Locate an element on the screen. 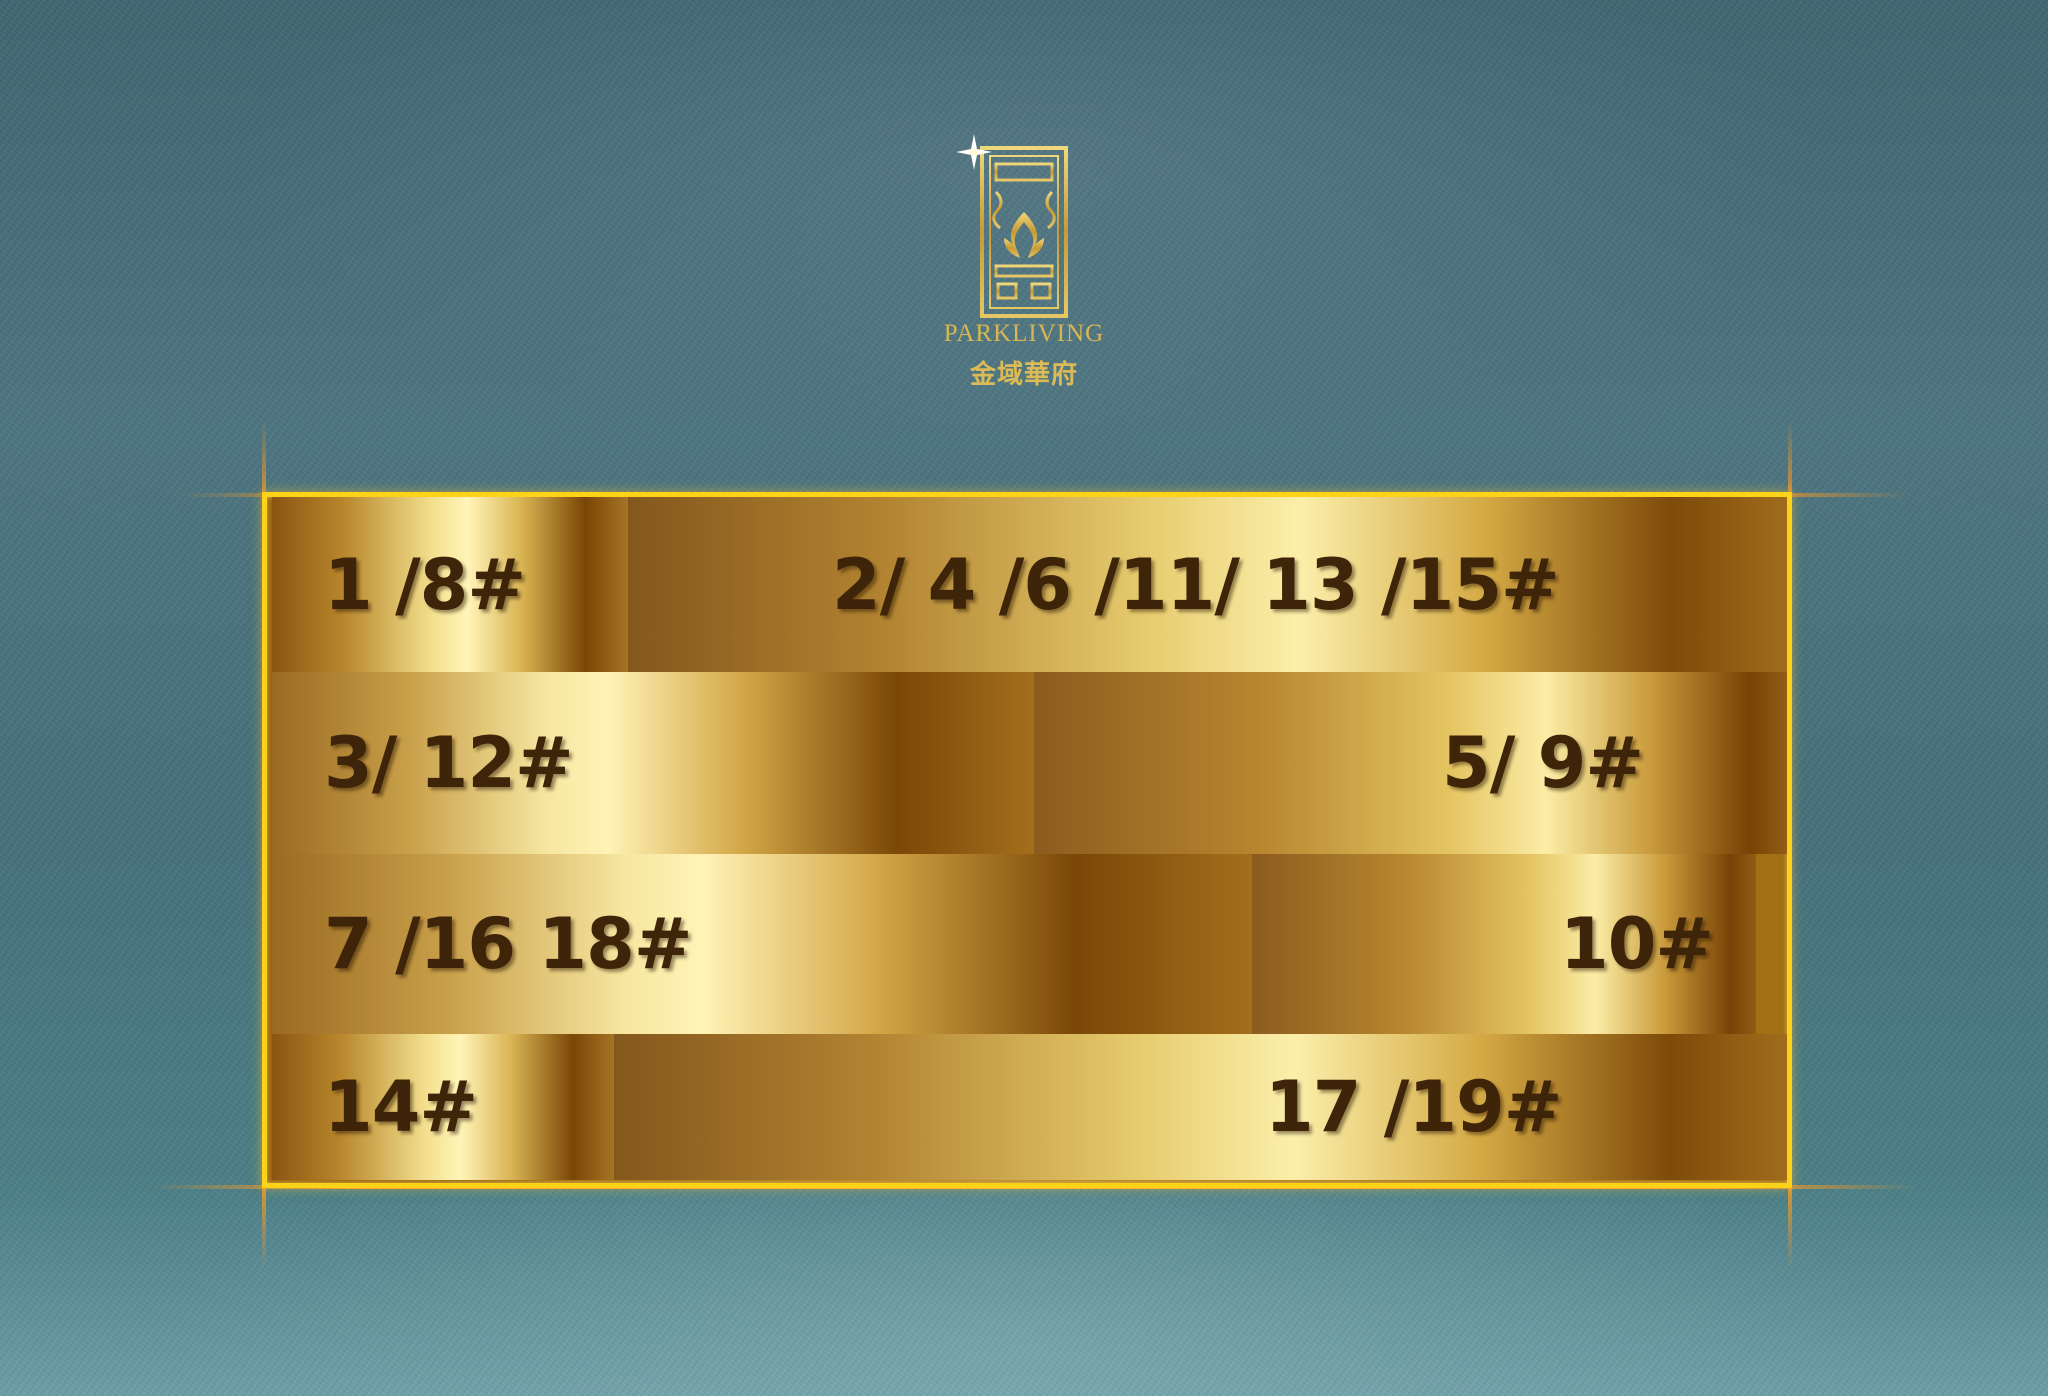  panel-row-2: 3/ 12# 5/ 9# is located at coordinates (1029, 763).